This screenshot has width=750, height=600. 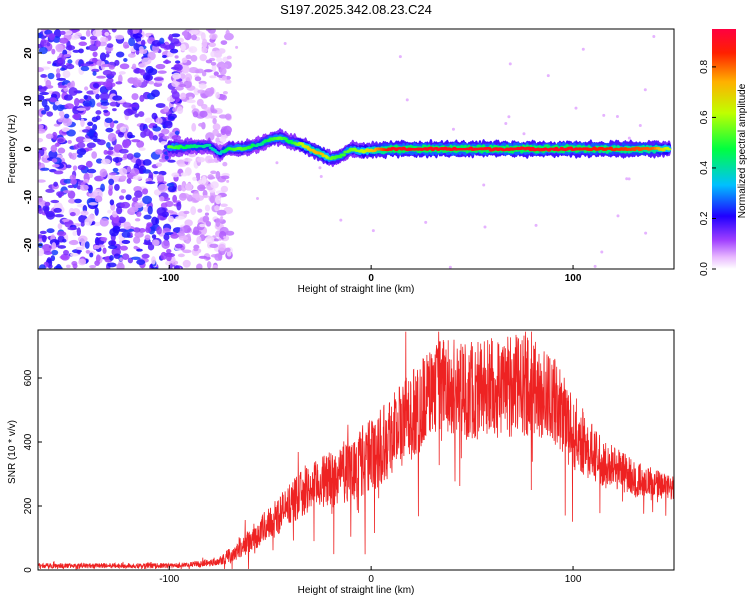 I want to click on y-tick-label: 20, so click(x=28, y=53).